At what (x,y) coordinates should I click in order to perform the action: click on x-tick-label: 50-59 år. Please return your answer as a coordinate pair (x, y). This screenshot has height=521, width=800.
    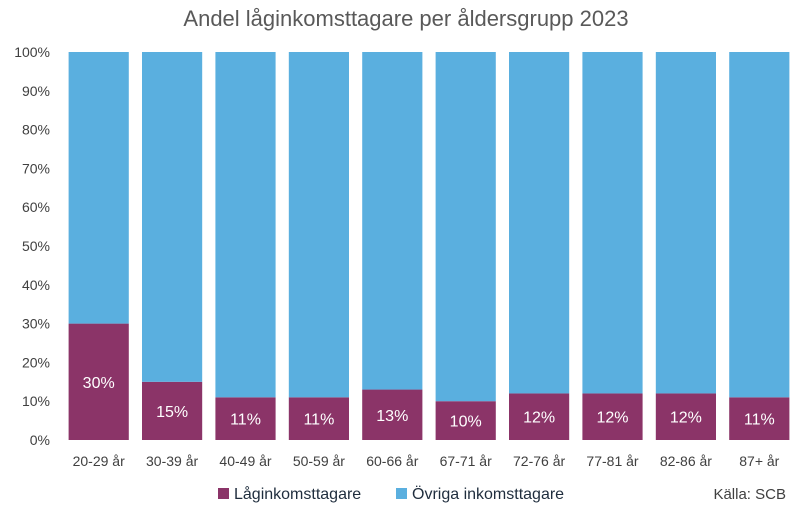
    Looking at the image, I should click on (319, 461).